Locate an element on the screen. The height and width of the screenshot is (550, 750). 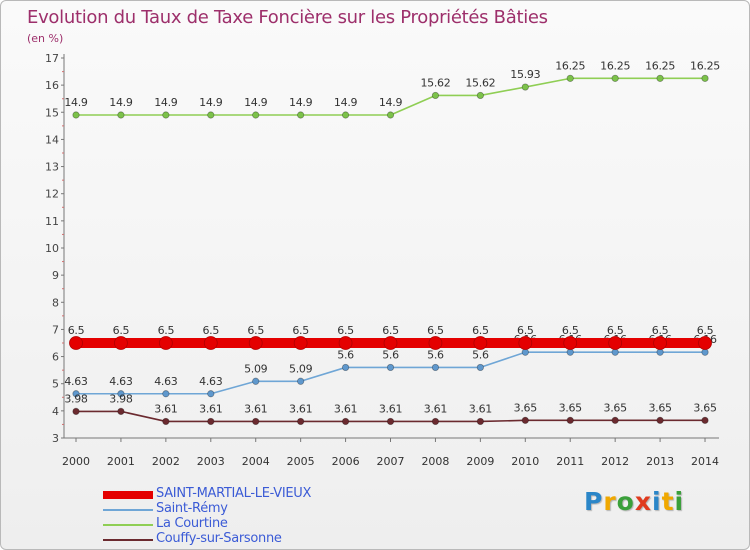
x-tick-label: 2014 is located at coordinates (705, 461).